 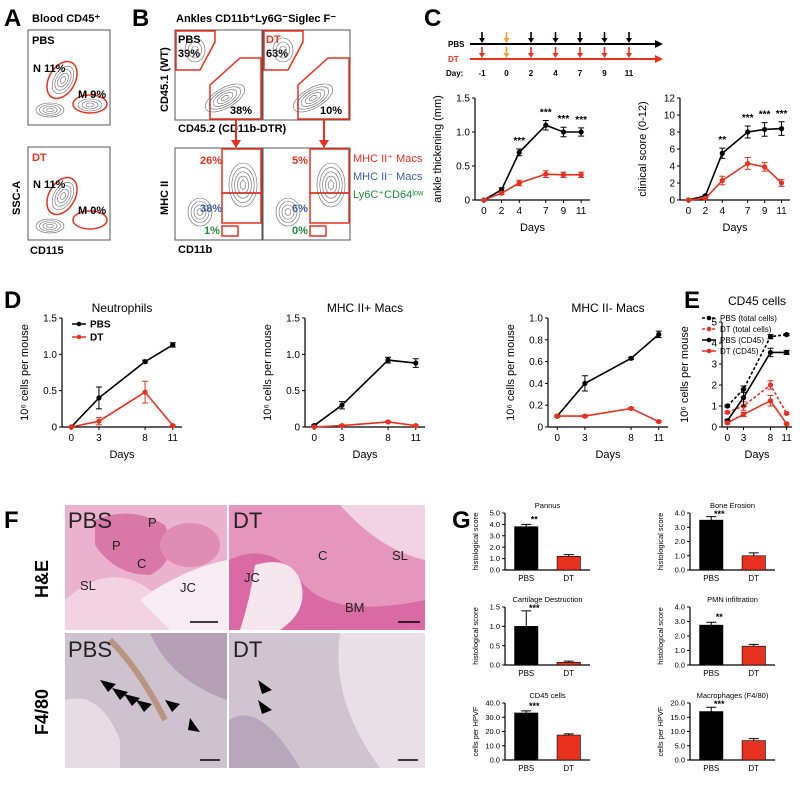 What do you see at coordinates (744, 438) in the screenshot?
I see `x-tick-label: 3` at bounding box center [744, 438].